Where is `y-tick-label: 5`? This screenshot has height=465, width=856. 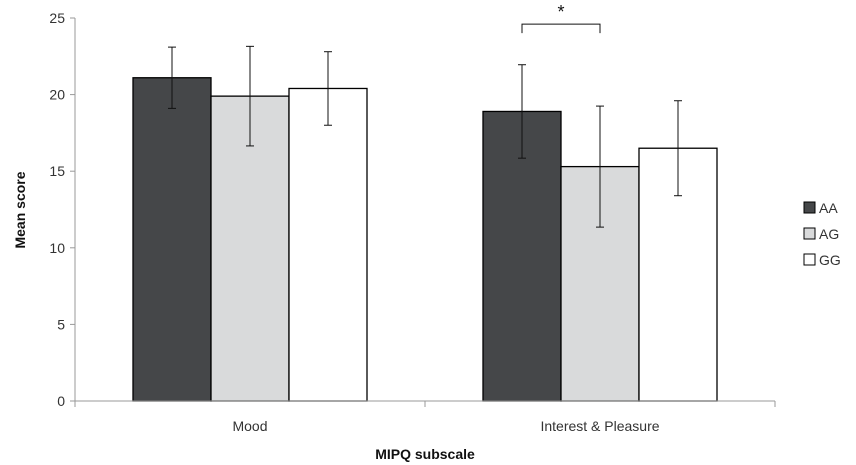 y-tick-label: 5 is located at coordinates (61, 324).